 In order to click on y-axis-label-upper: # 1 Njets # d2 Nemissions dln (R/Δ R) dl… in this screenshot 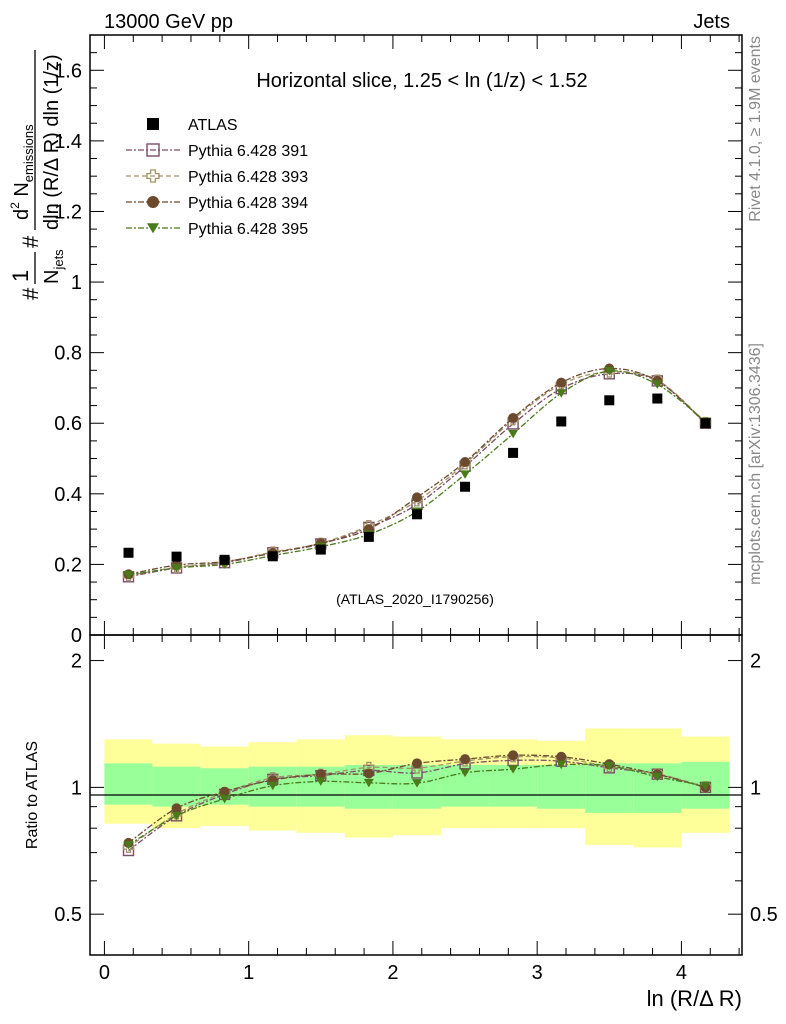, I will do `click(37, 175)`.